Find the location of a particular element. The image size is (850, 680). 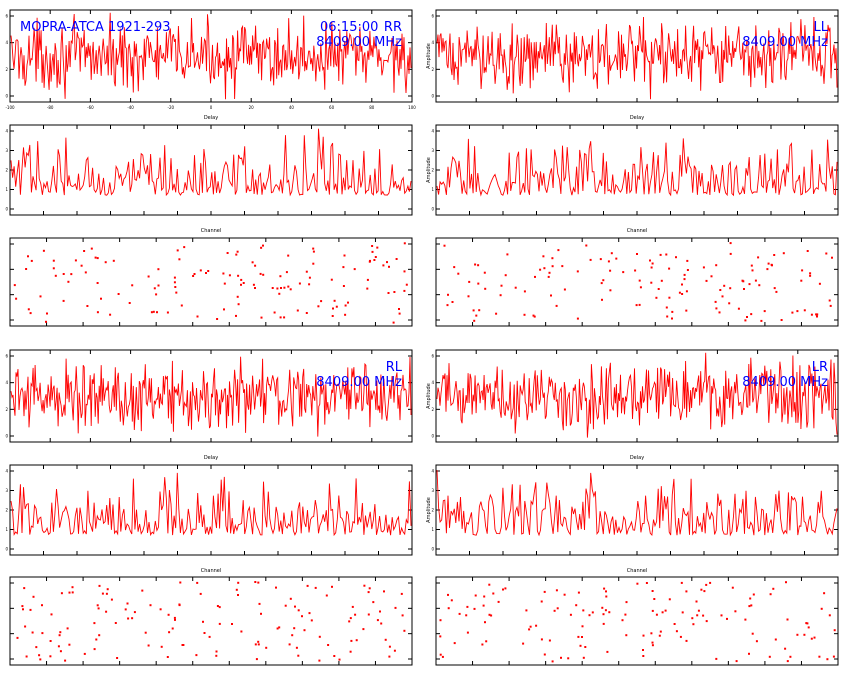

axes-frame is located at coordinates (637, 396).